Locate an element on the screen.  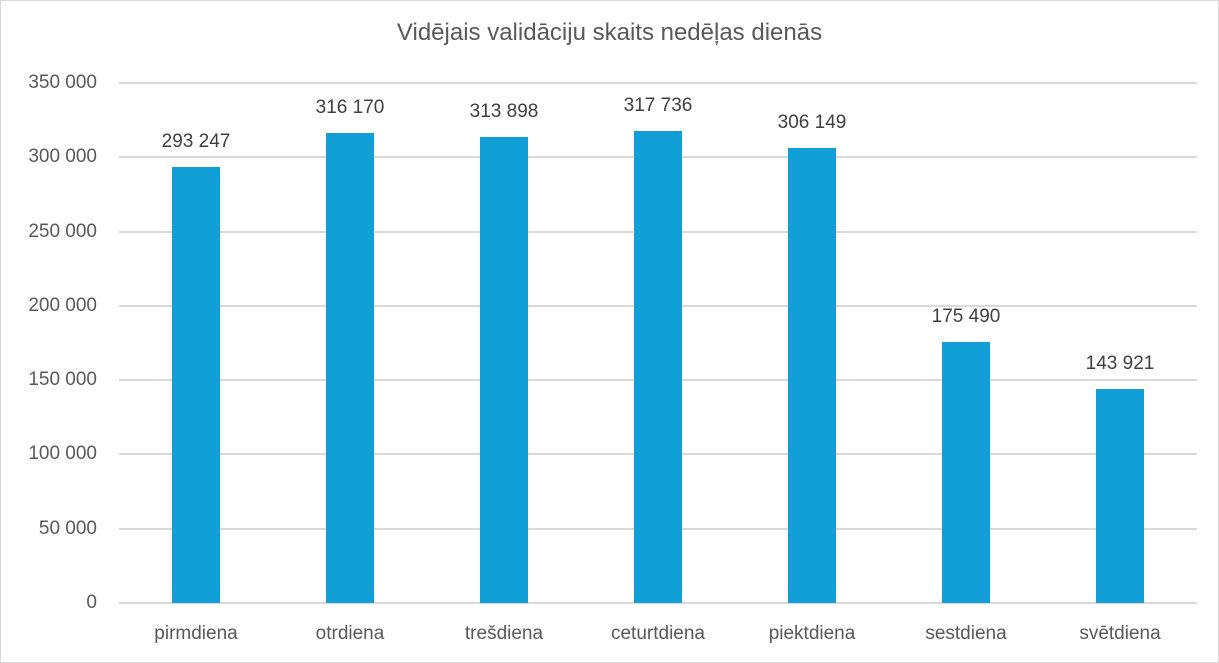
x-tick-label: sestdiena is located at coordinates (966, 633).